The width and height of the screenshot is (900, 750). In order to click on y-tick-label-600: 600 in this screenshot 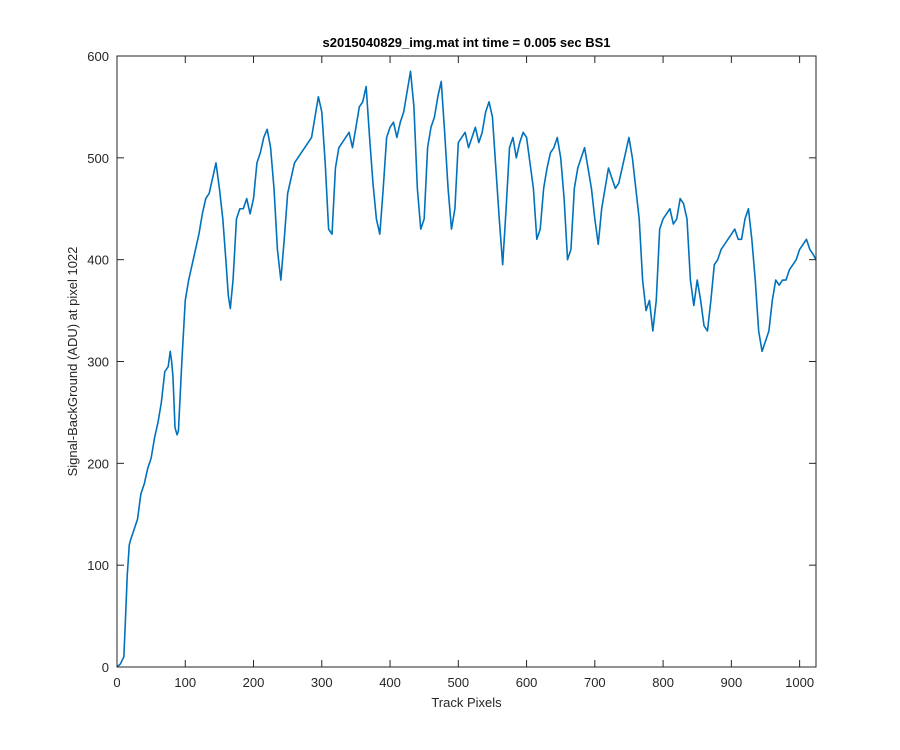, I will do `click(98, 56)`.